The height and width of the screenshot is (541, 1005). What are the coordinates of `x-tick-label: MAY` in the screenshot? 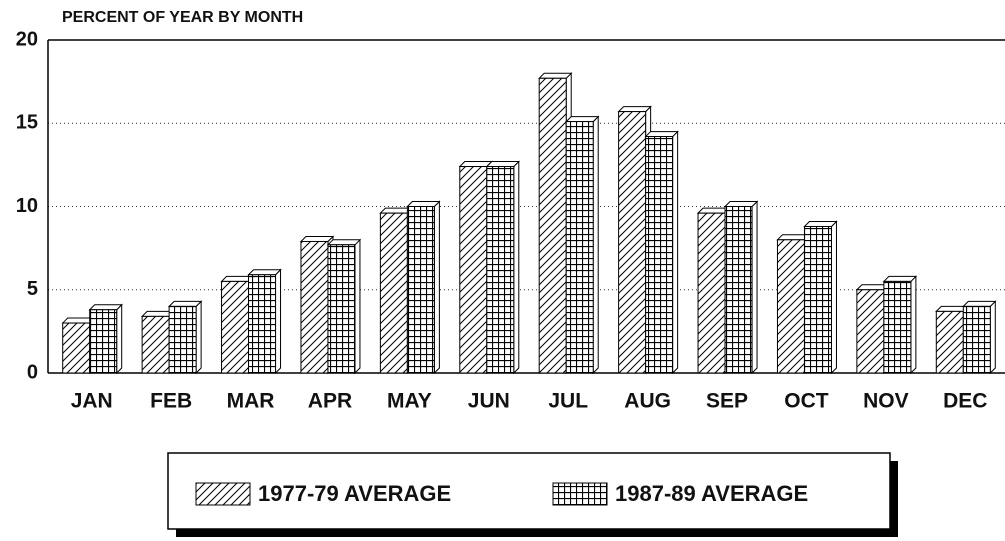 It's located at (409, 401).